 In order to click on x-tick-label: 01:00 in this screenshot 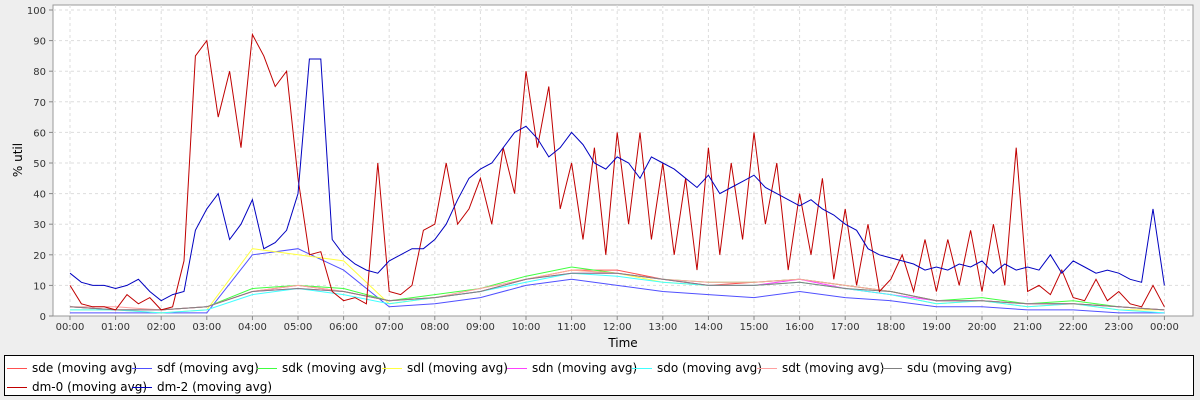, I will do `click(115, 327)`.